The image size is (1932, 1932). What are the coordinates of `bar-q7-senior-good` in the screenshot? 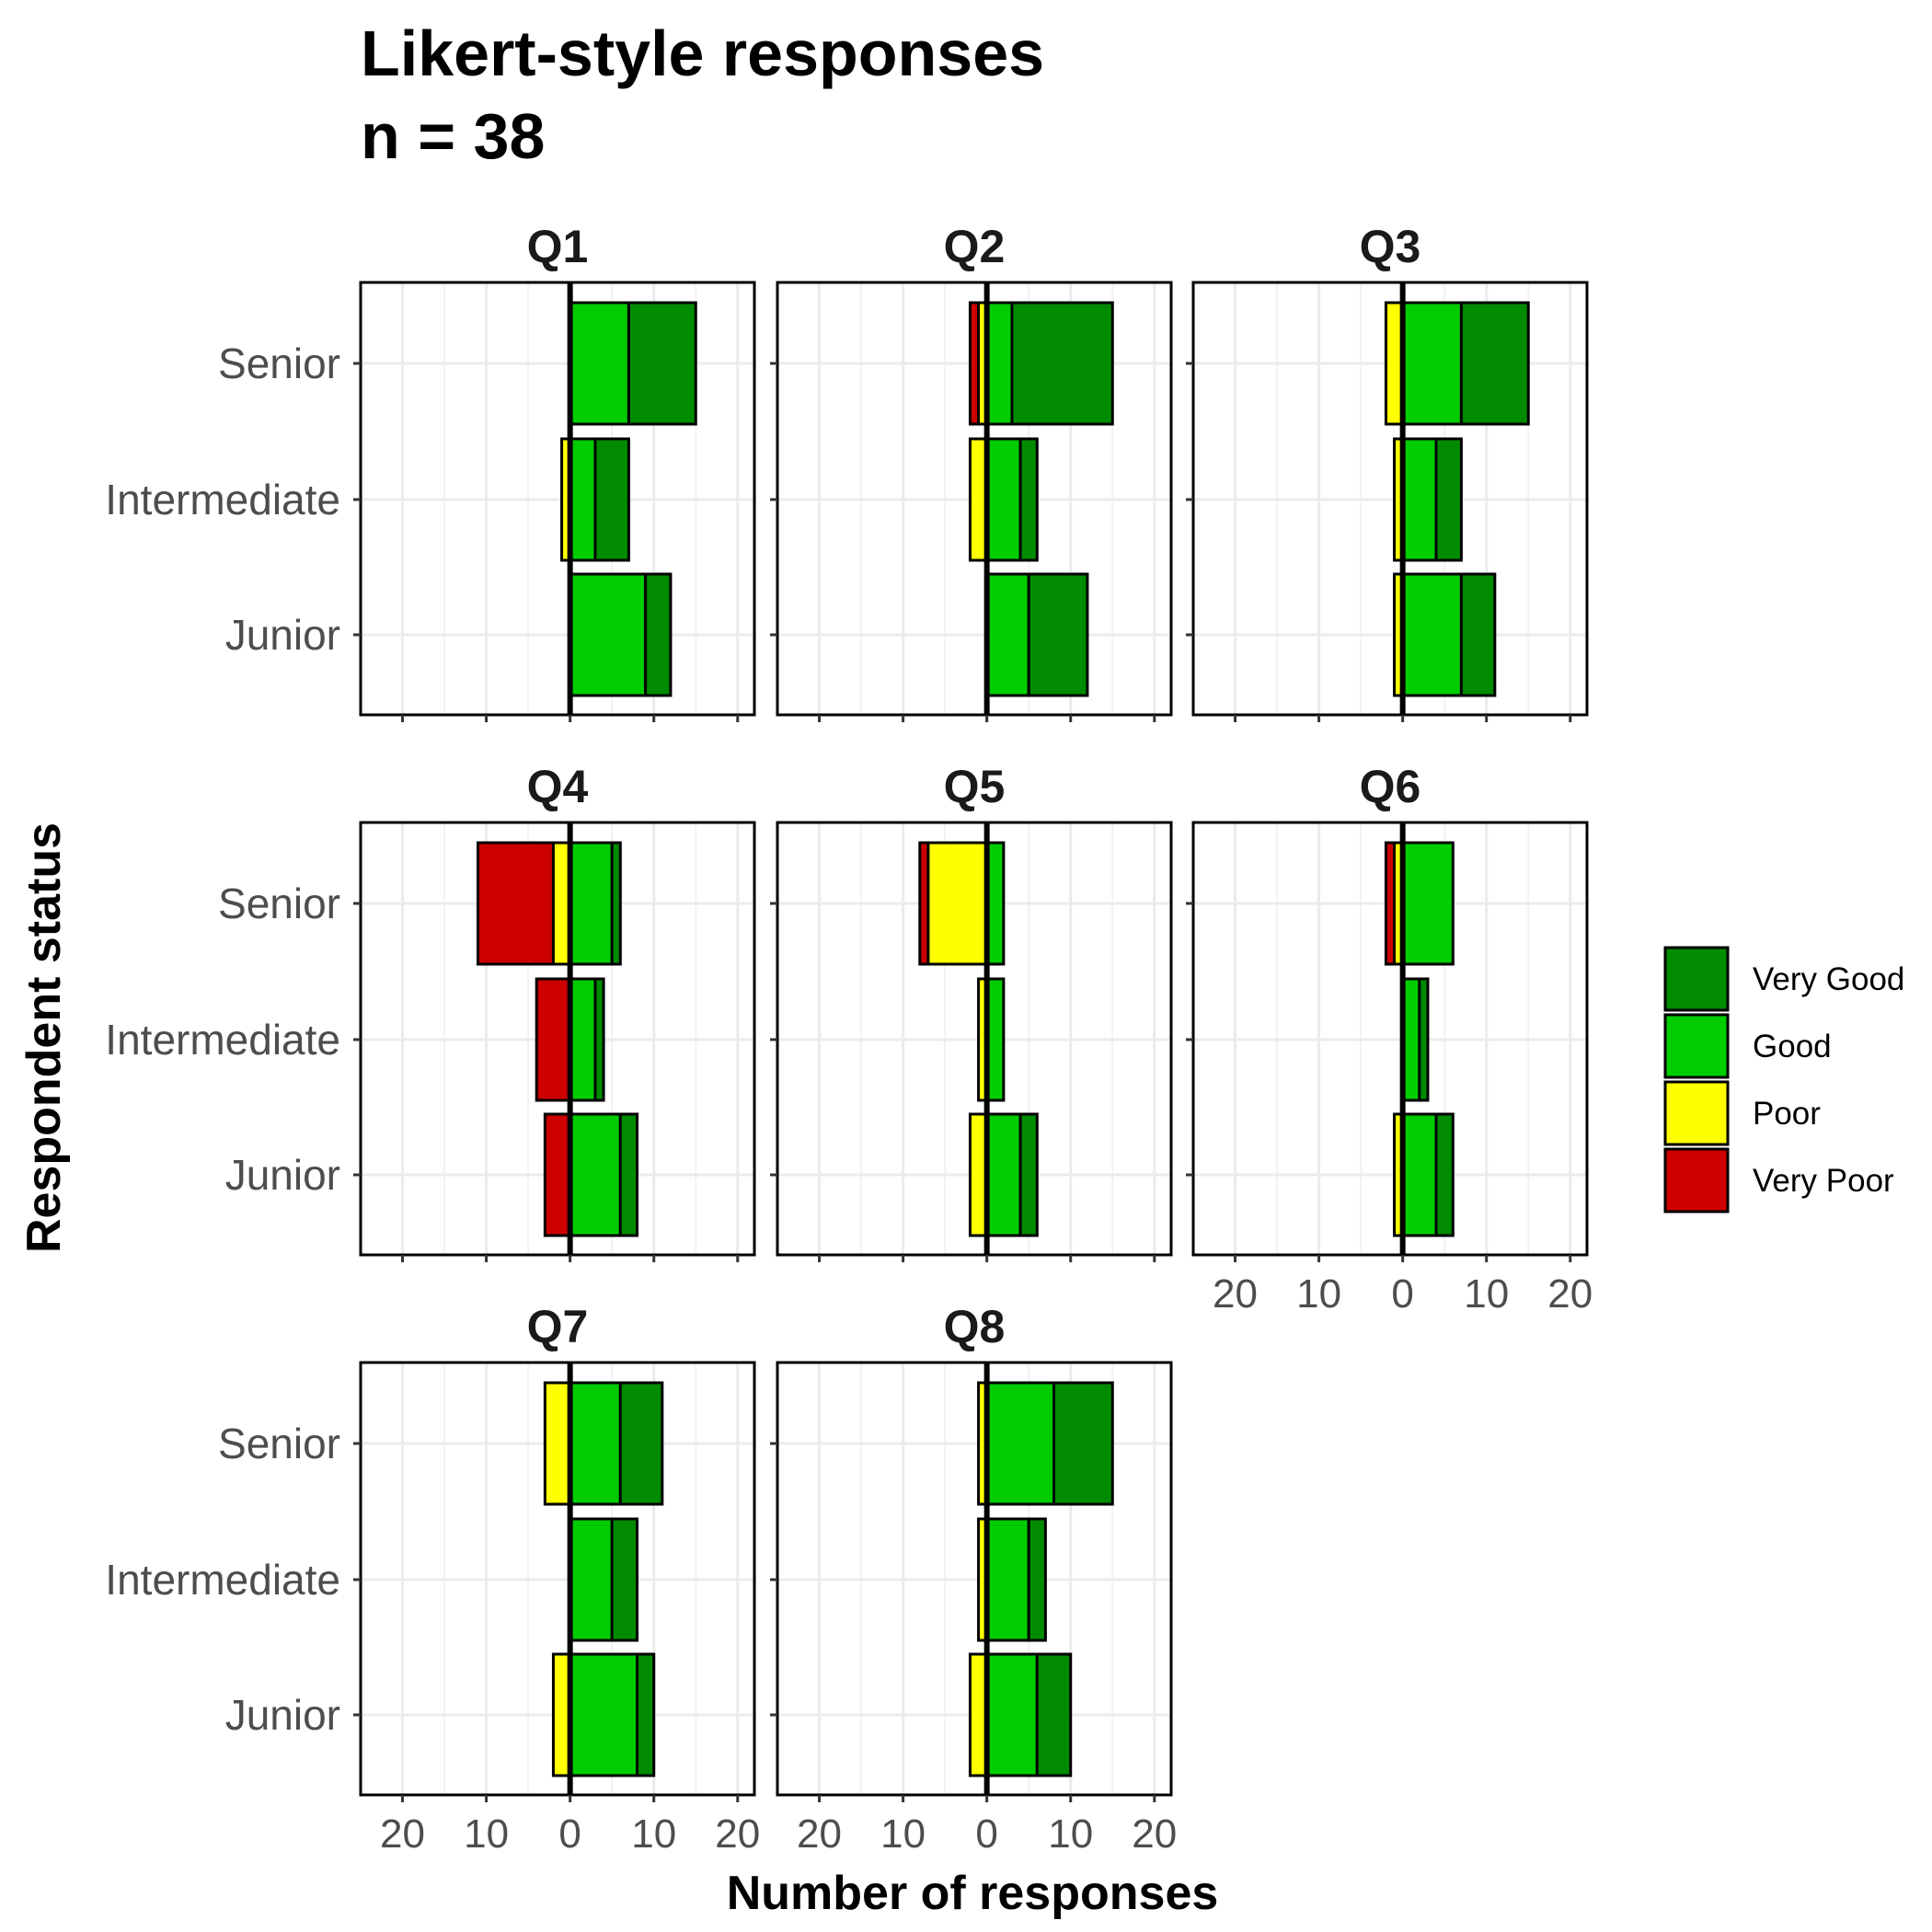 It's located at (595, 1443).